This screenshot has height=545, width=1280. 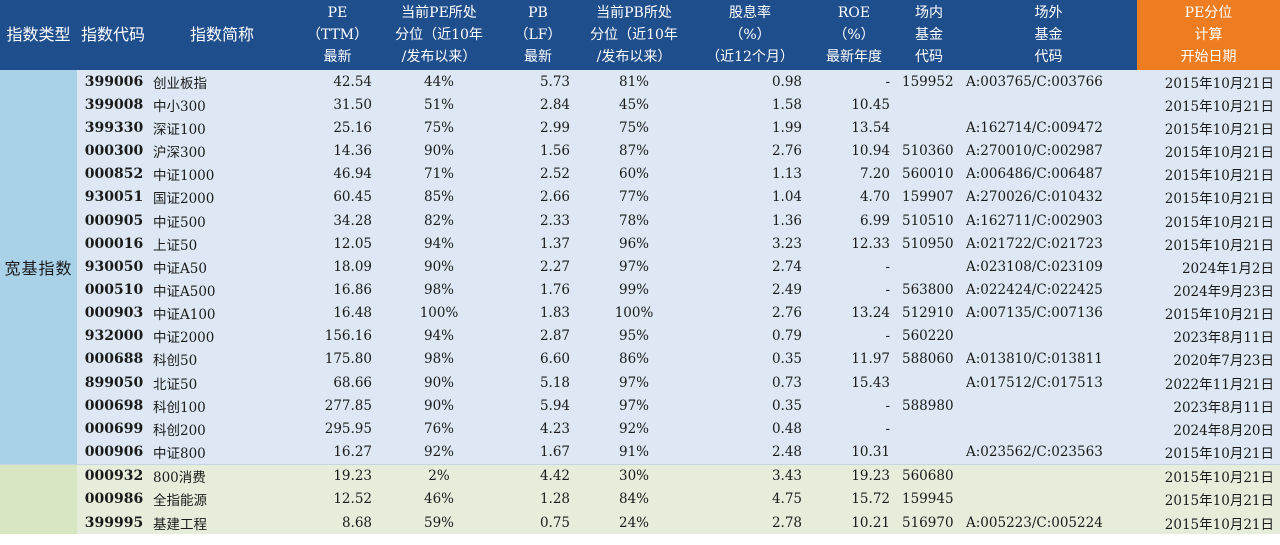 What do you see at coordinates (634, 35) in the screenshot?
I see `header-line: 分位（近10年` at bounding box center [634, 35].